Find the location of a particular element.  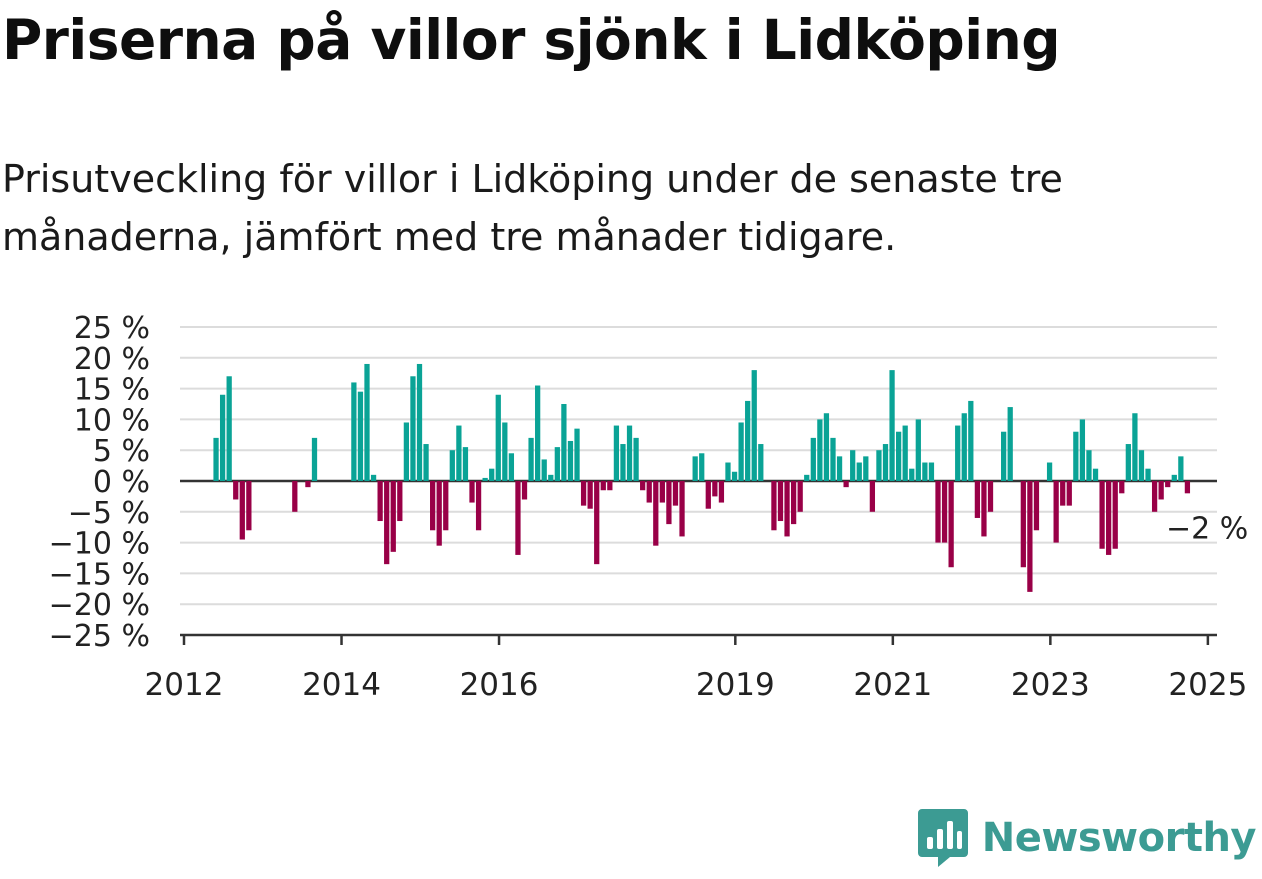

y-tick-label: −25 % is located at coordinates (99, 636).